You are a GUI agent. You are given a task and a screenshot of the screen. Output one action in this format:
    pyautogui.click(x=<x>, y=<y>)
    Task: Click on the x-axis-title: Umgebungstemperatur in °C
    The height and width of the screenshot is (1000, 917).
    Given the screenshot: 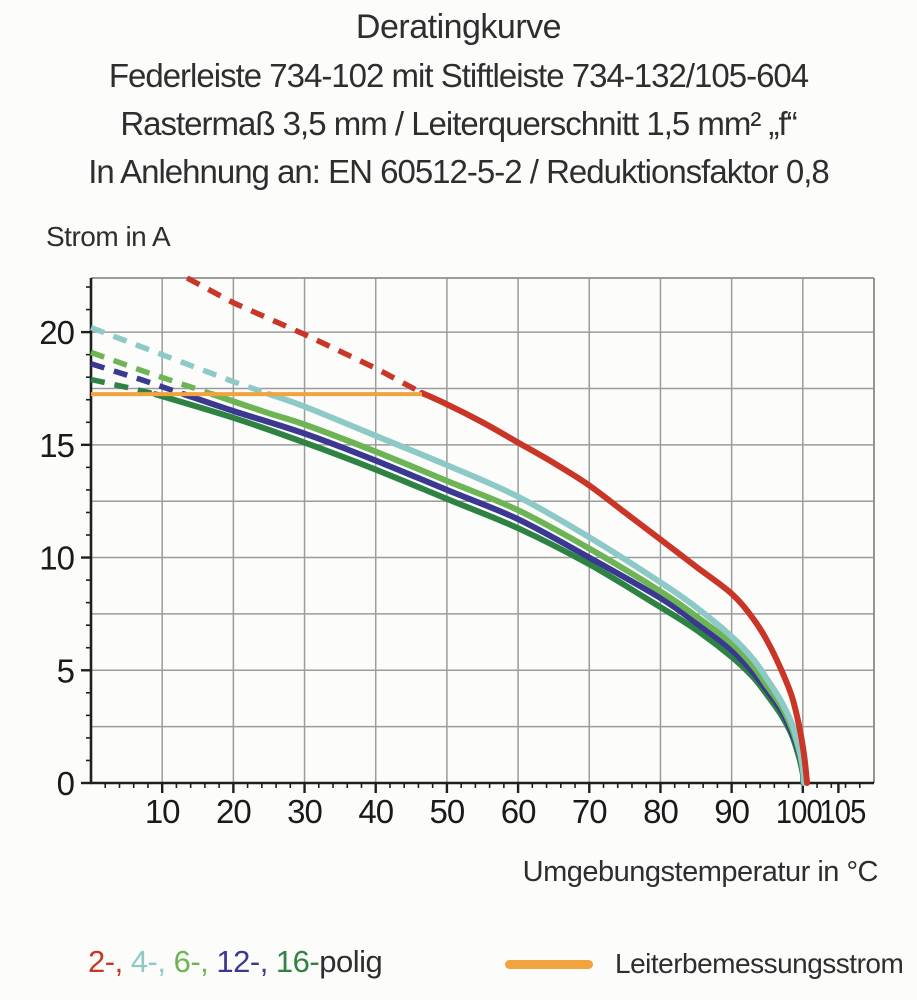 What is the action you would take?
    pyautogui.click(x=700, y=872)
    